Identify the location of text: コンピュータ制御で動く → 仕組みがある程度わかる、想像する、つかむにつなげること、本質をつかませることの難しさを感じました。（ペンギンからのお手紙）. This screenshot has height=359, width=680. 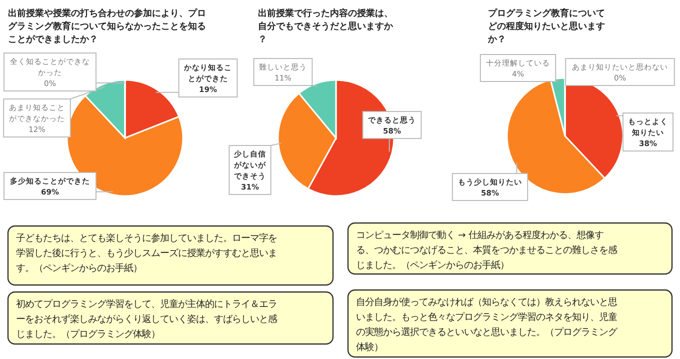
(486, 250).